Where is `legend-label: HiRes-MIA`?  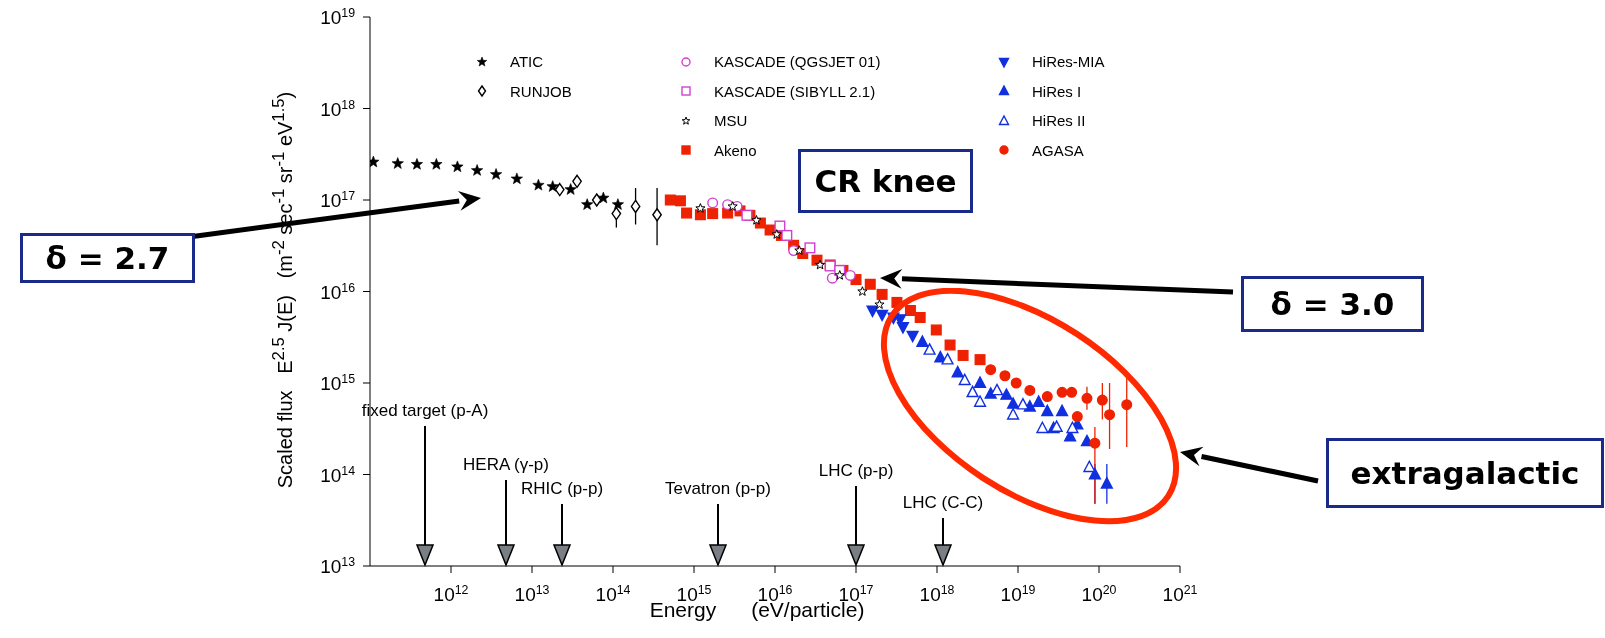 legend-label: HiRes-MIA is located at coordinates (1068, 62).